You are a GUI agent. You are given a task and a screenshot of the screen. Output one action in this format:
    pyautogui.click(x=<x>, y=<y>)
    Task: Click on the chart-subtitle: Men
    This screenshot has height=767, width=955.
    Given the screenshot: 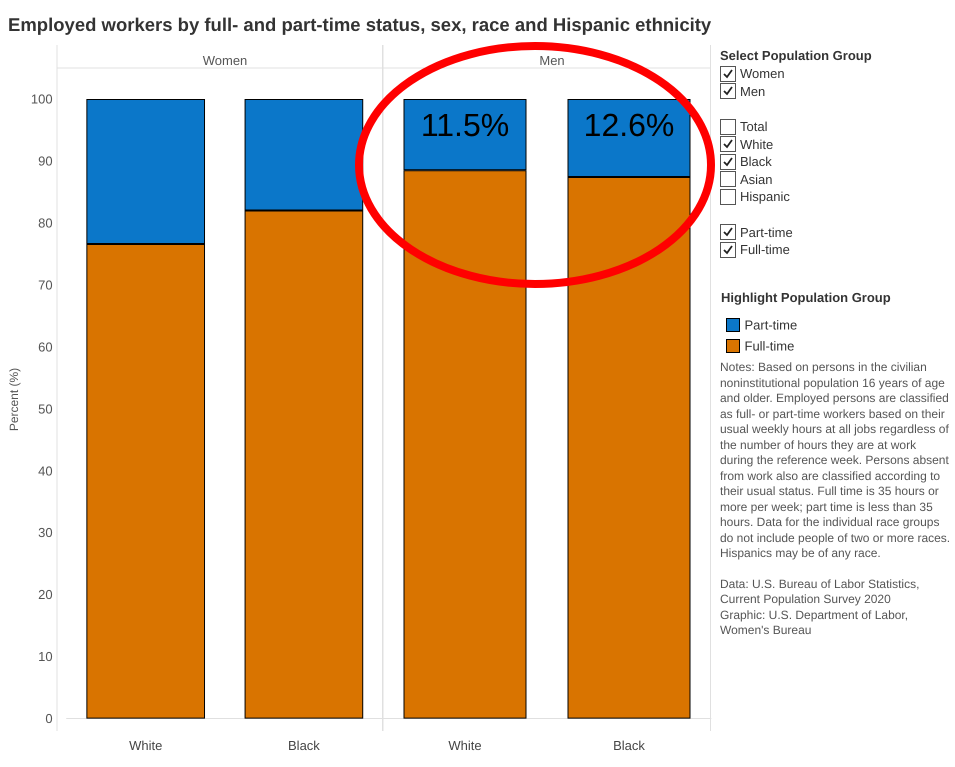 What is the action you would take?
    pyautogui.click(x=552, y=60)
    